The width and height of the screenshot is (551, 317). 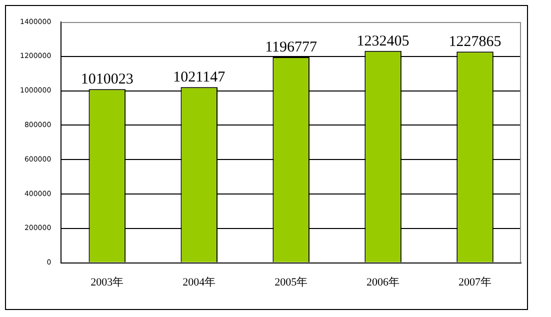 What do you see at coordinates (383, 282) in the screenshot?
I see `x-tick-label: 2006年` at bounding box center [383, 282].